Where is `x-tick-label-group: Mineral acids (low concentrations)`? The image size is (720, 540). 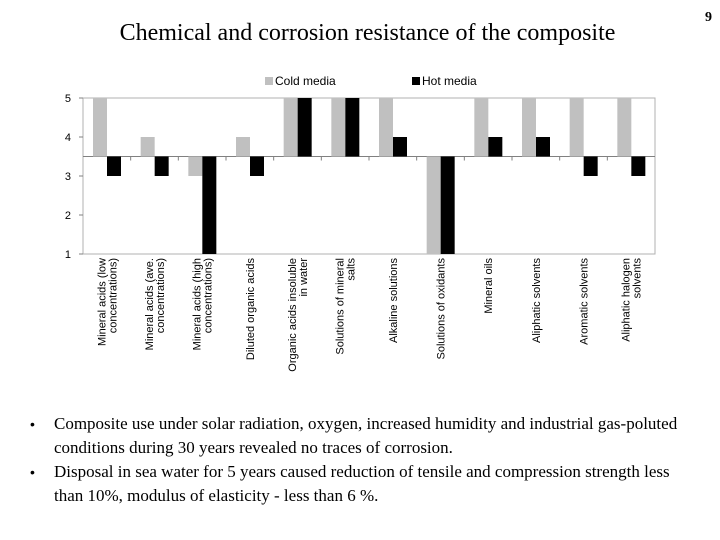 x-tick-label-group: Mineral acids (low concentrations) is located at coordinates (107, 302).